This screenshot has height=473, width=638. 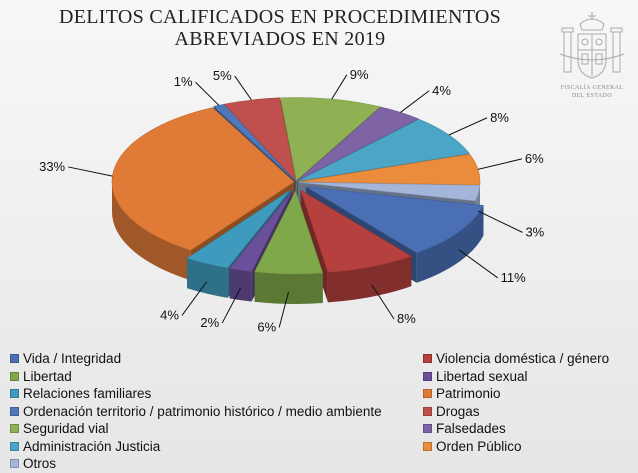 I want to click on emblem-caption-line-2: DEL ESTADO, so click(x=592, y=96).